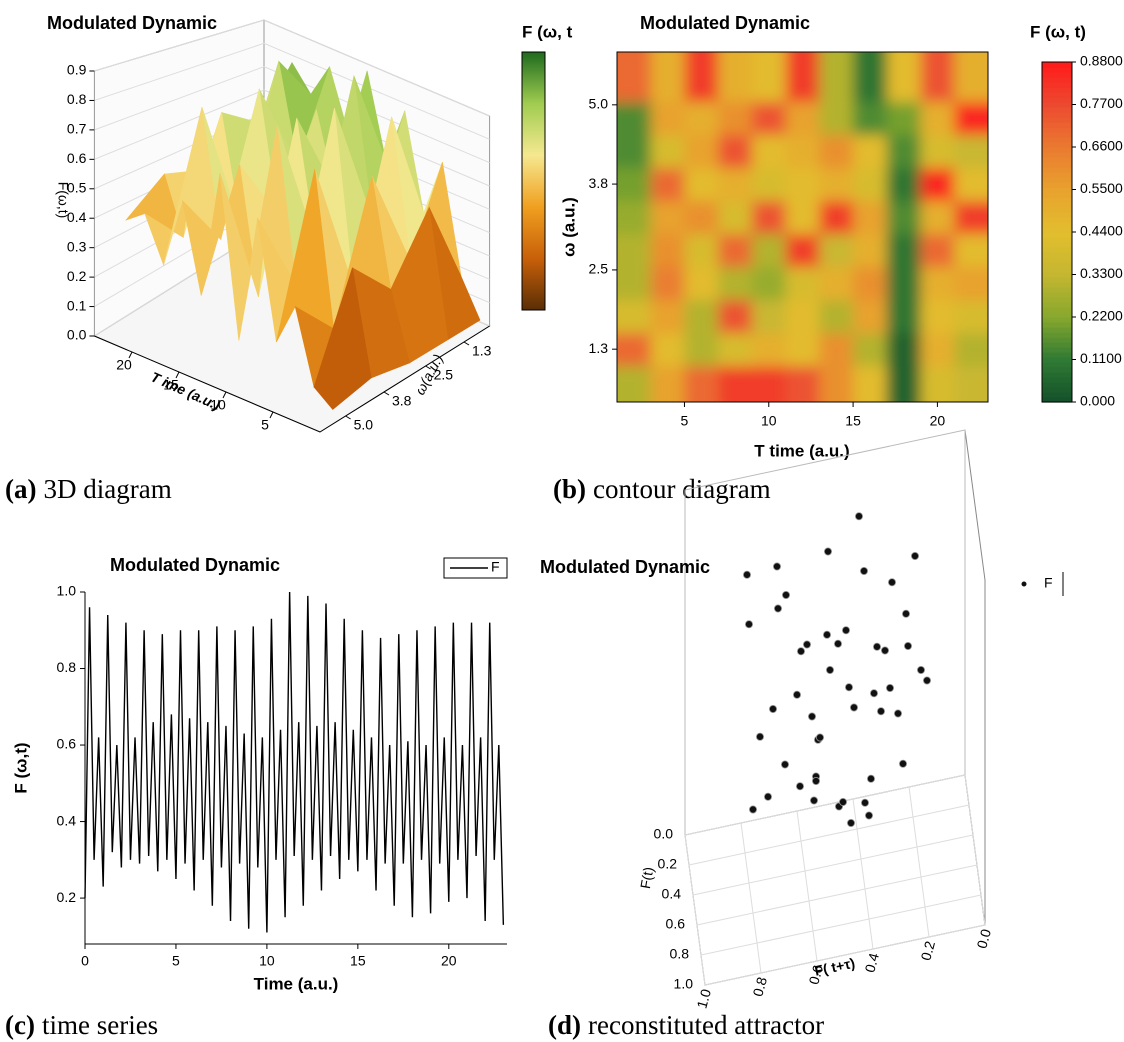 The width and height of the screenshot is (1124, 1042). Describe the element at coordinates (672, 894) in the screenshot. I see `x-tick-label: 0.4` at that location.